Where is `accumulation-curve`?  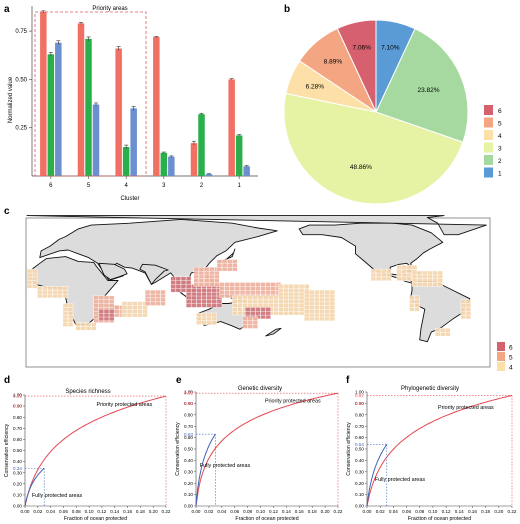
accumulation-curve is located at coordinates (95, 451).